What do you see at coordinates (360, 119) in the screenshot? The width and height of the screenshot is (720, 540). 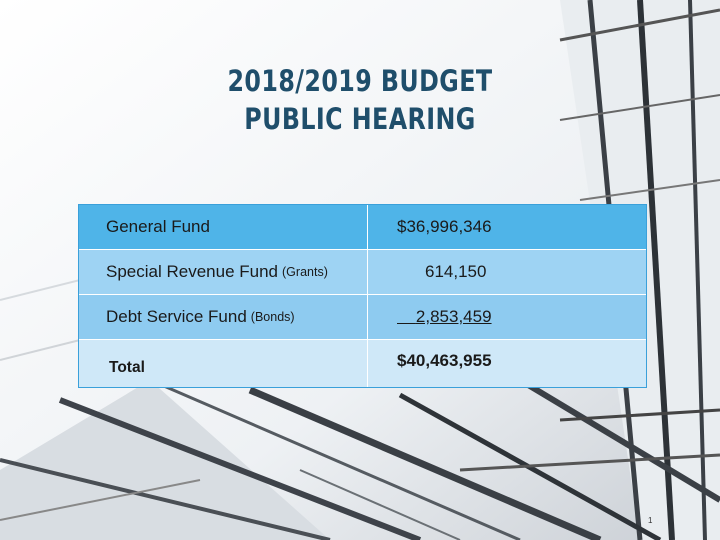 I see `title-line-2: PUBLIC HEARING` at bounding box center [360, 119].